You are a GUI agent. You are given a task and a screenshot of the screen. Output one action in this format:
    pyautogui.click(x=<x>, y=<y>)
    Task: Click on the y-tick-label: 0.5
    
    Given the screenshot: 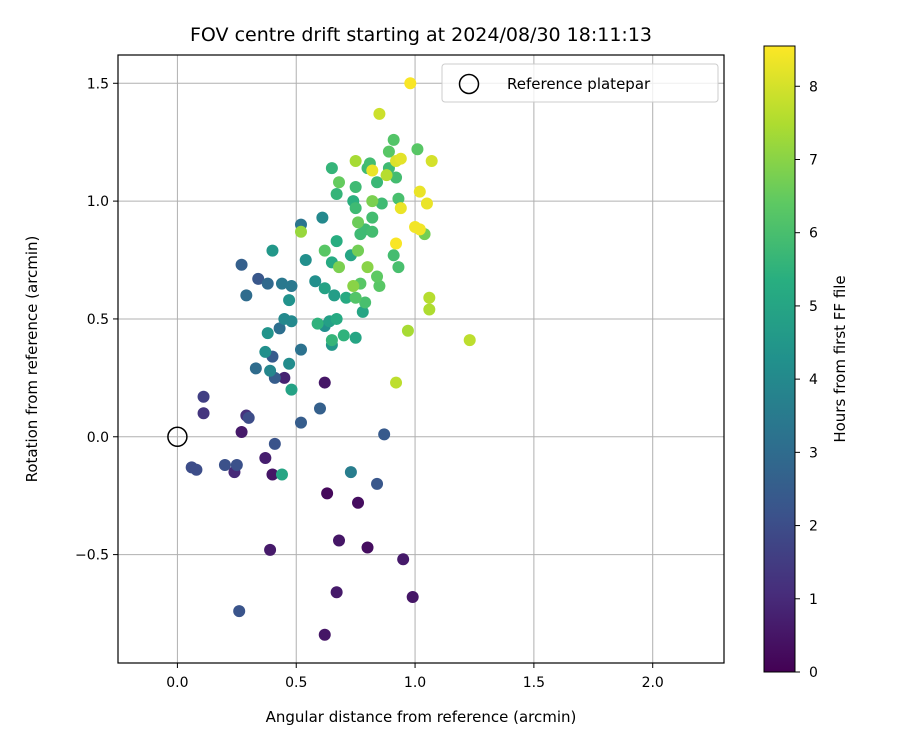 What is the action you would take?
    pyautogui.click(x=98, y=320)
    